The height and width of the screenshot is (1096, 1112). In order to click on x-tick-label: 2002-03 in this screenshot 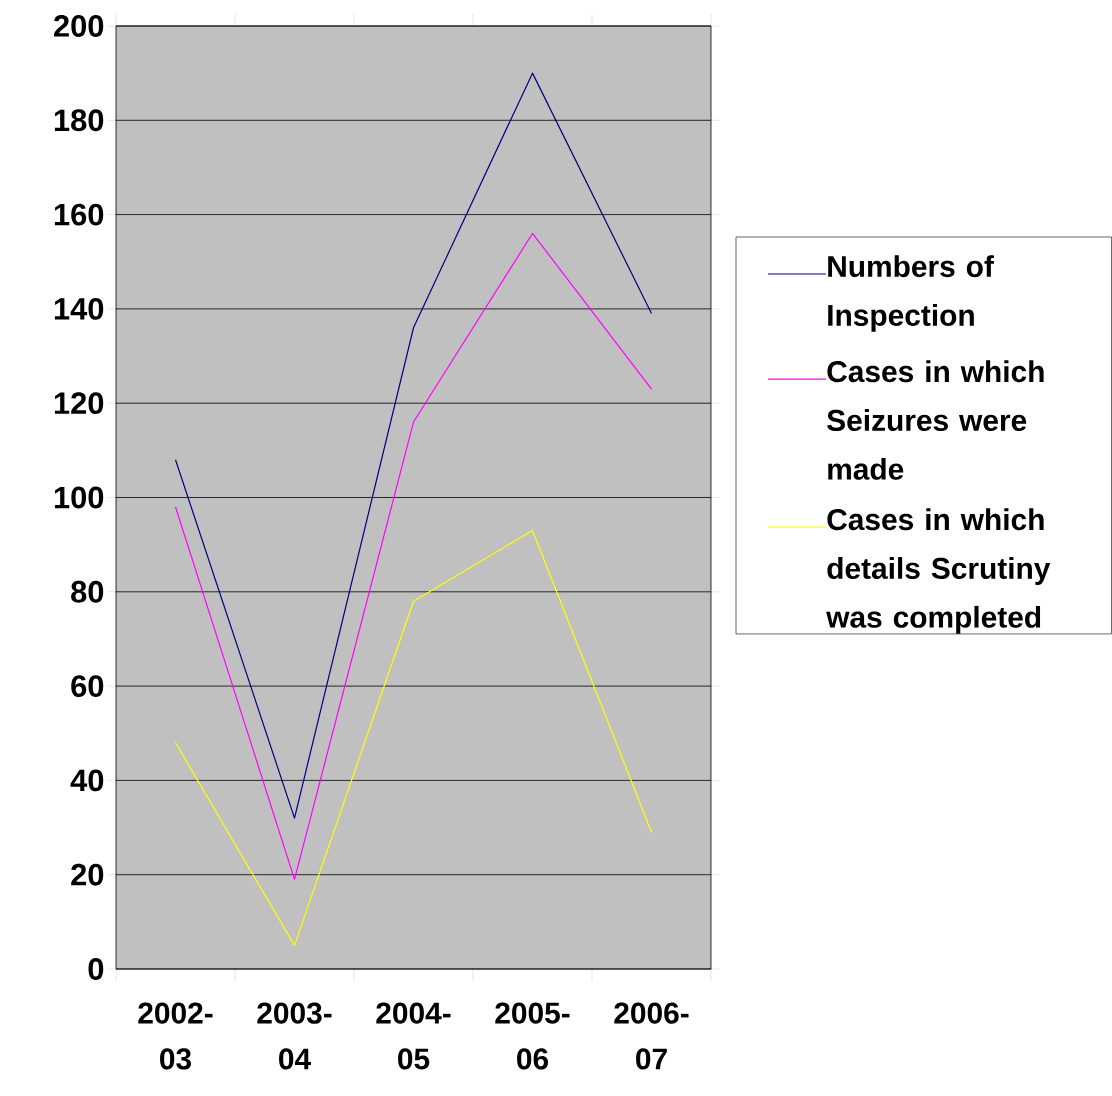, I will do `click(175, 1036)`.